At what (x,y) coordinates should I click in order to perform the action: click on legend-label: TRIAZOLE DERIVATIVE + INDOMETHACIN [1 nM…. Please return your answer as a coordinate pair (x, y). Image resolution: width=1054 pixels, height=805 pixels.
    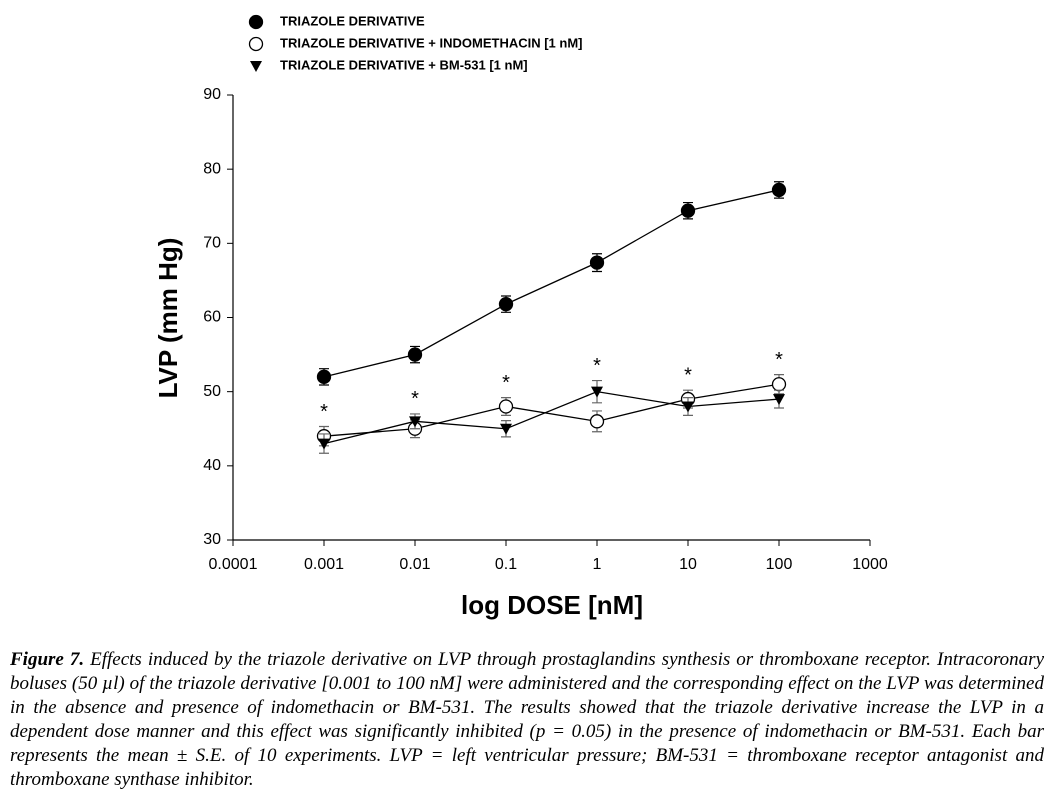
    Looking at the image, I should click on (431, 42).